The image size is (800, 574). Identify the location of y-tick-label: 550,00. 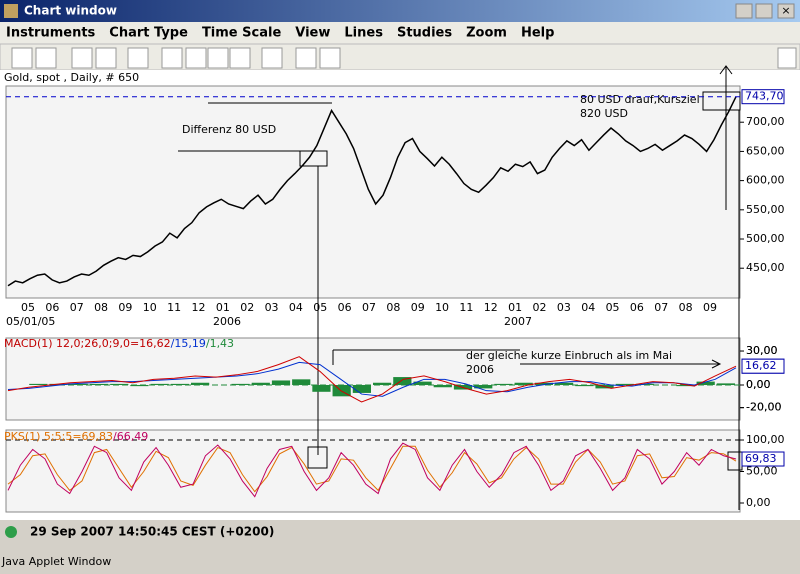
(765, 209).